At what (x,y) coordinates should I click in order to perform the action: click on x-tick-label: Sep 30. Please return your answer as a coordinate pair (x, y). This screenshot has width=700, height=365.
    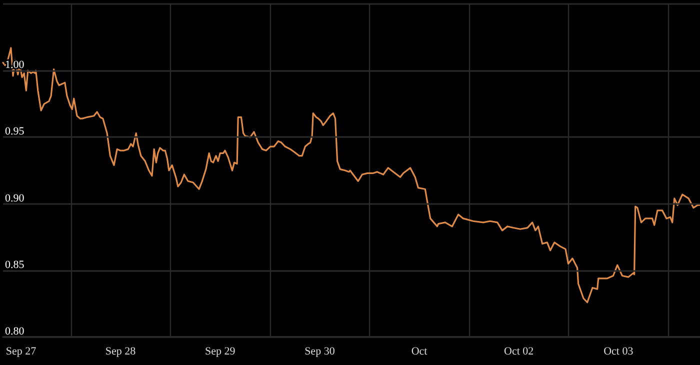
    Looking at the image, I should click on (320, 352).